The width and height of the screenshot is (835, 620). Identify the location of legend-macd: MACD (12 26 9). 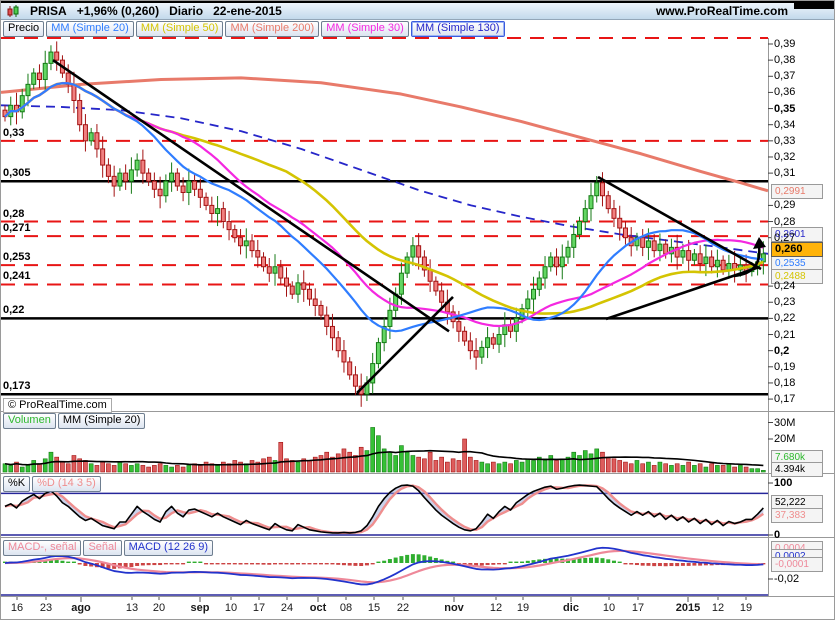
(168, 548).